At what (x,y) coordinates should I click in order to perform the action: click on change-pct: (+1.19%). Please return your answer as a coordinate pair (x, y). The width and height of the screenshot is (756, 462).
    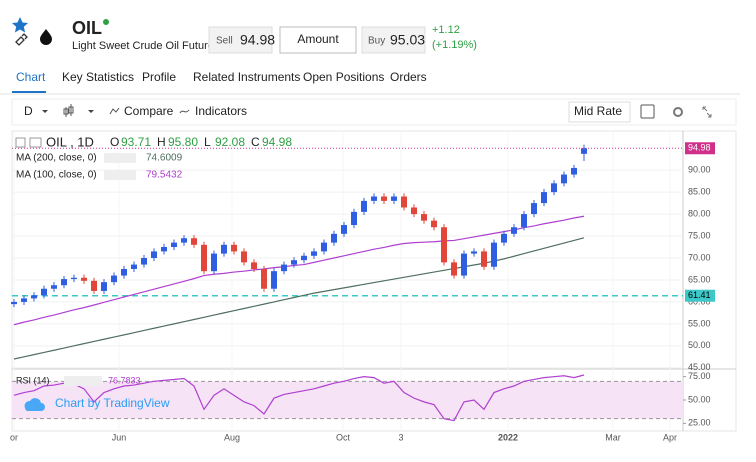
    Looking at the image, I should click on (454, 45).